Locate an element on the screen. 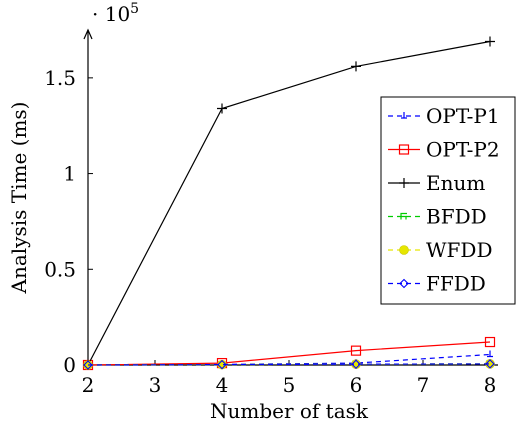  legend: OPT-P1 OPT-P2 Enum BFDD WFDD FFDD is located at coordinates (448, 200).